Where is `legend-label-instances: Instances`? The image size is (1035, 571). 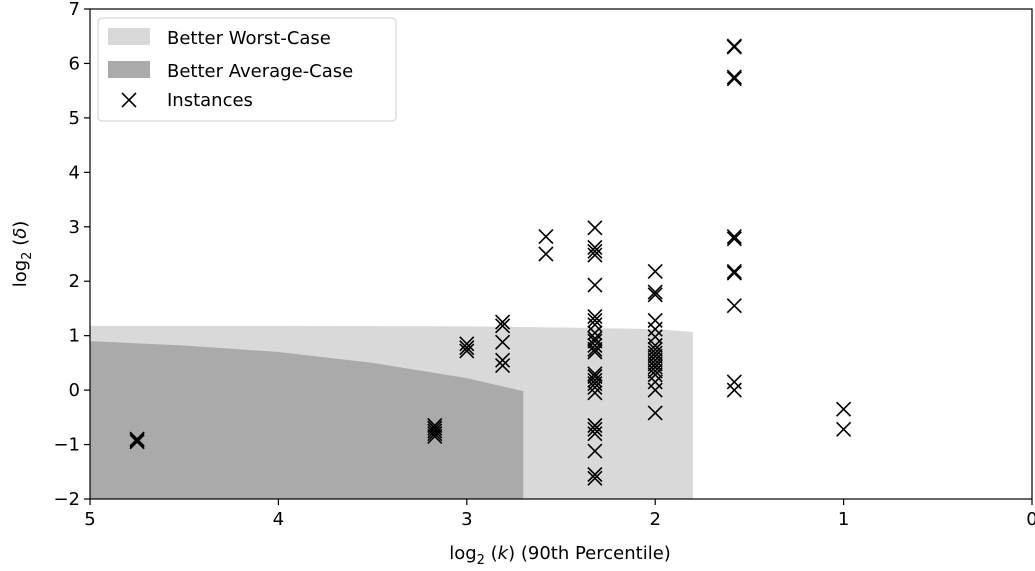 legend-label-instances: Instances is located at coordinates (210, 100).